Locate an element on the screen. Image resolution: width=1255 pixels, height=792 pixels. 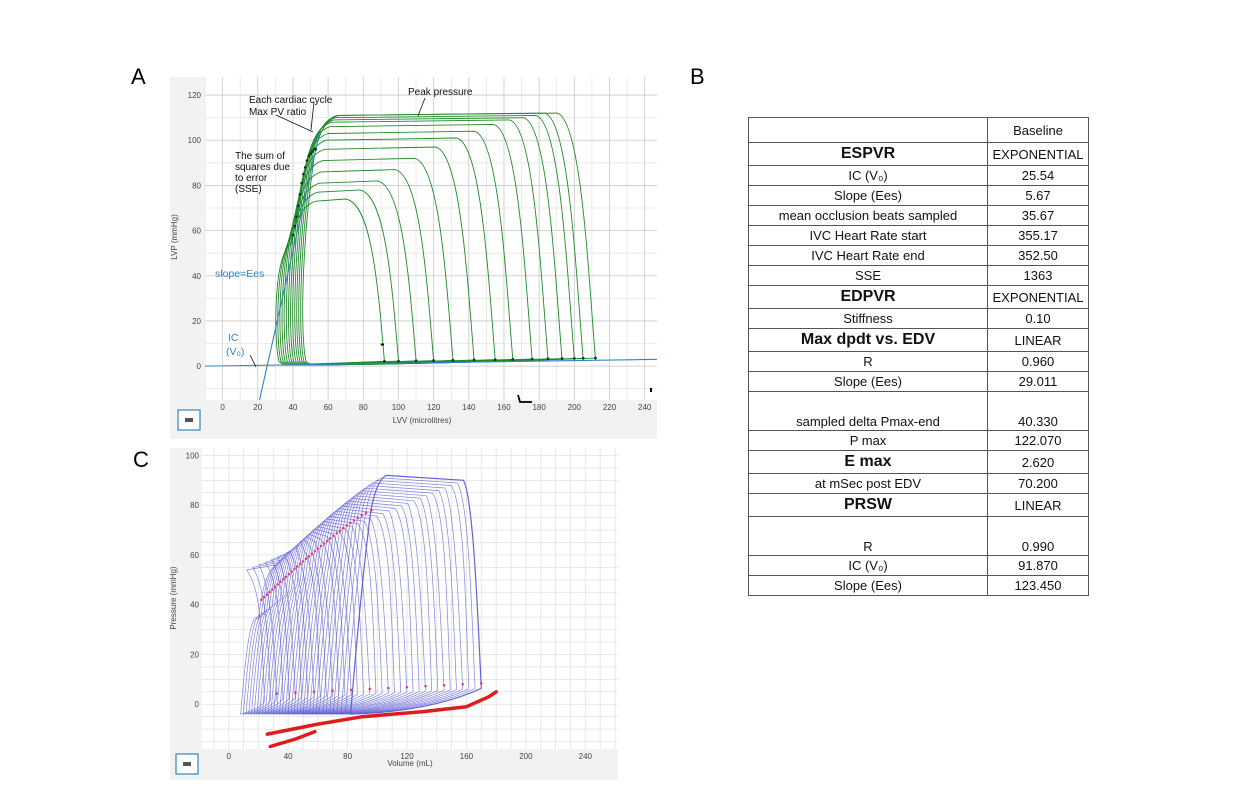
chart-control-icon is located at coordinates (189, 420).